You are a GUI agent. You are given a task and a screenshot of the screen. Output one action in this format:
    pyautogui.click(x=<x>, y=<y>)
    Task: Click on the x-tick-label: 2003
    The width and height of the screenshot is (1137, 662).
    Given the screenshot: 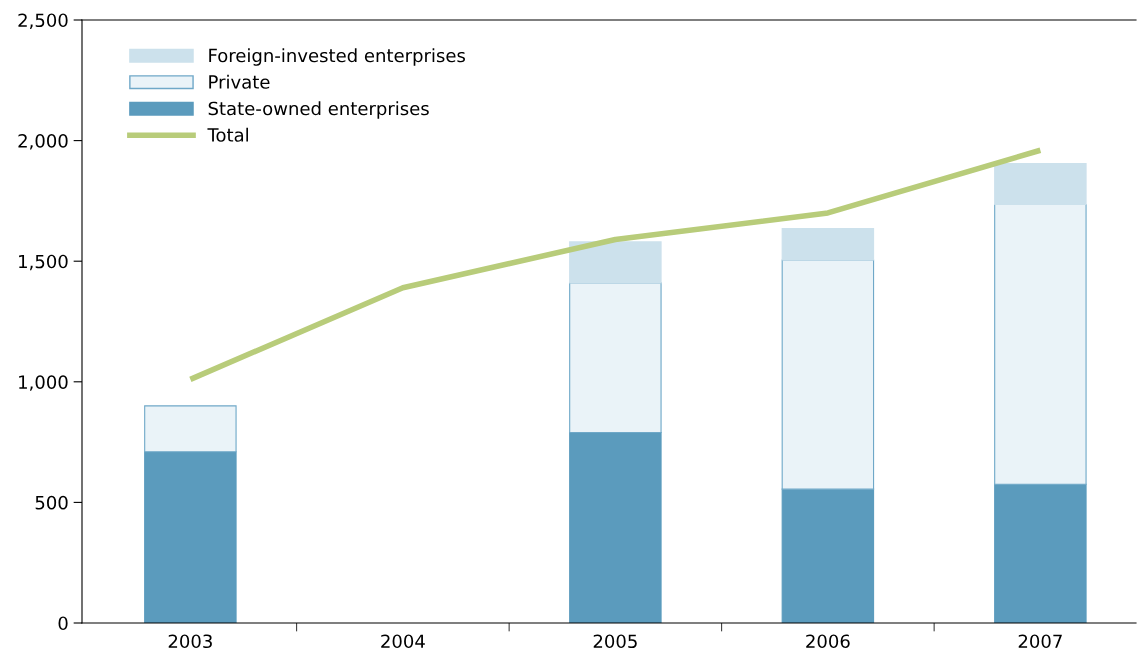 What is the action you would take?
    pyautogui.click(x=190, y=641)
    